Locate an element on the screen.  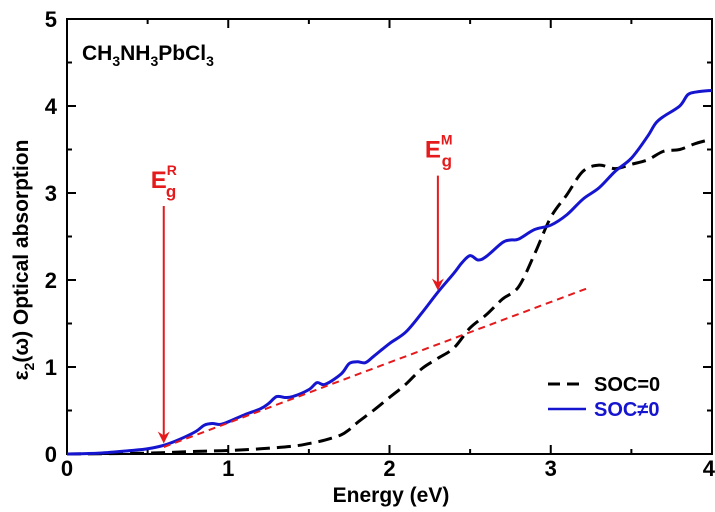
x-axis-title: Energy (eV) is located at coordinates (391, 495).